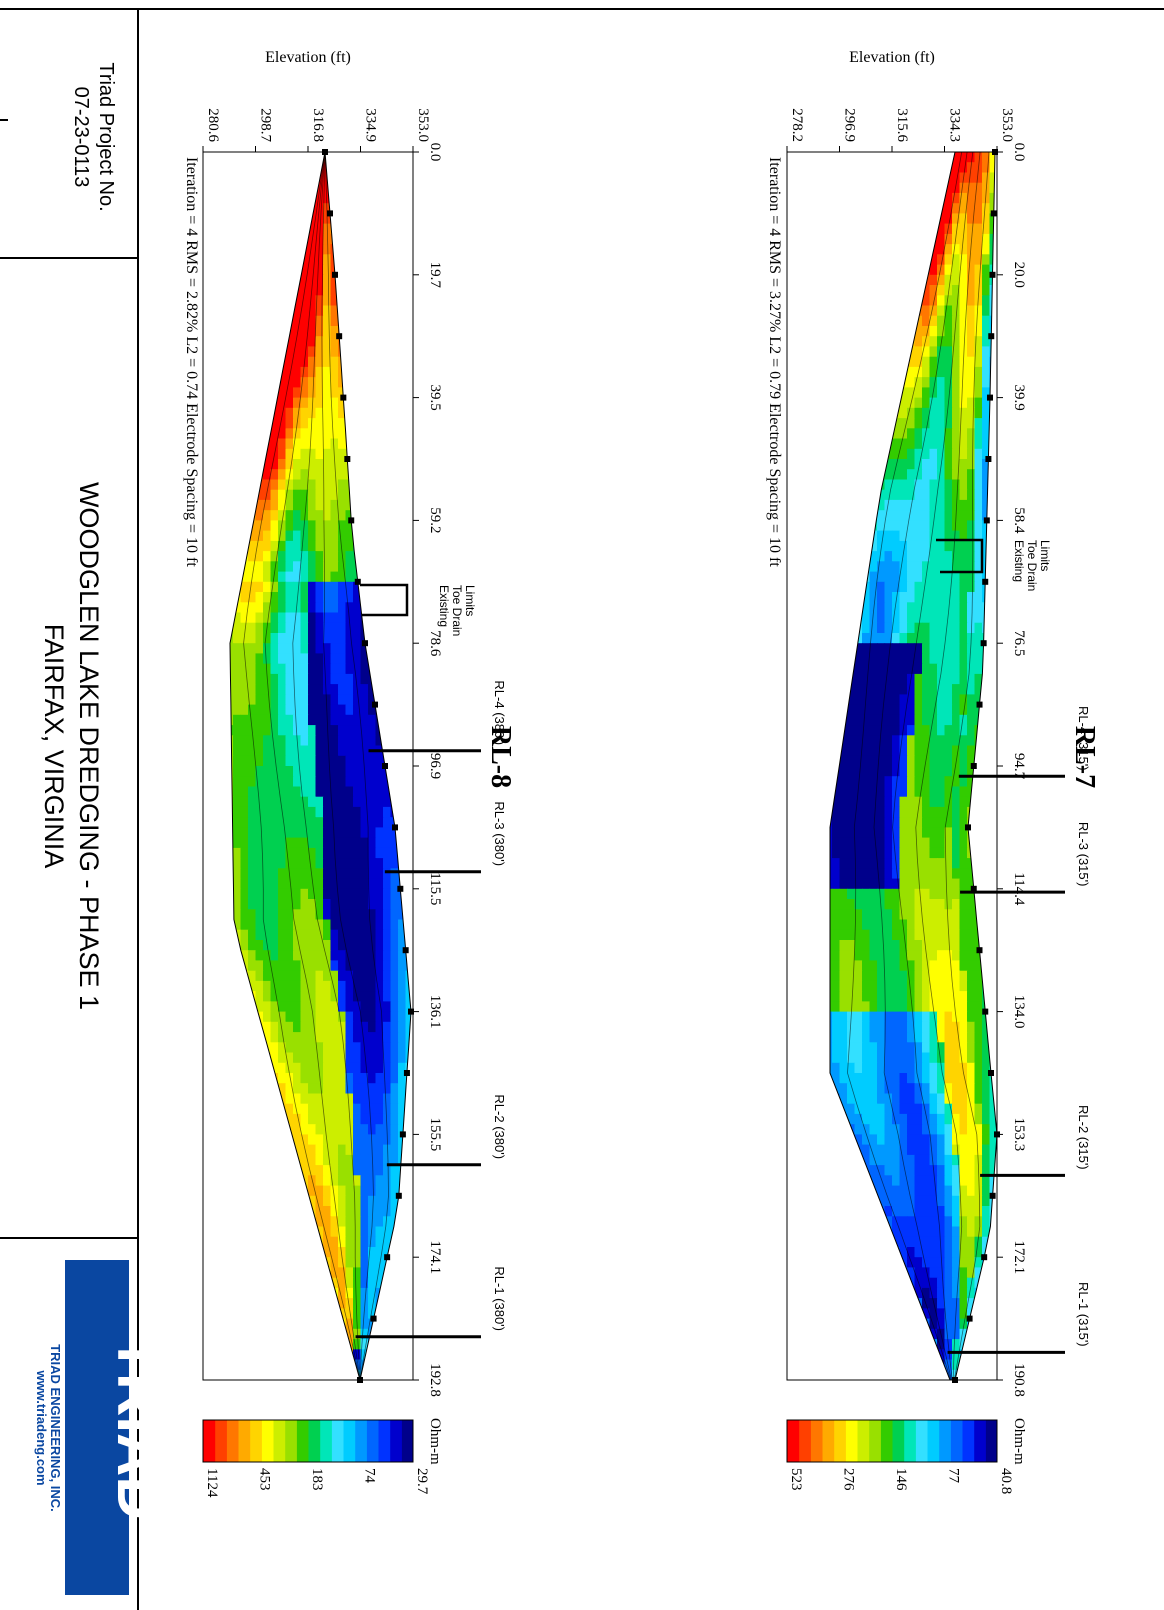 The image size is (1164, 1610). What do you see at coordinates (979, 950) in the screenshot?
I see `rl7-electrode-marker` at bounding box center [979, 950].